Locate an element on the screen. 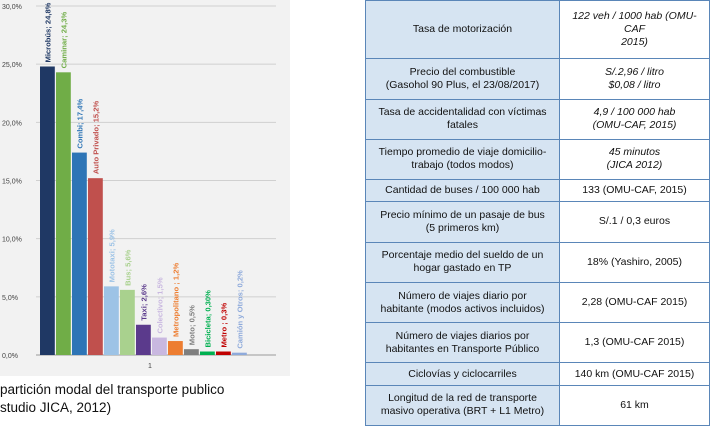 The width and height of the screenshot is (710, 430). indicator-label-line: Cantidad de buses / 100 000 hab is located at coordinates (462, 190).